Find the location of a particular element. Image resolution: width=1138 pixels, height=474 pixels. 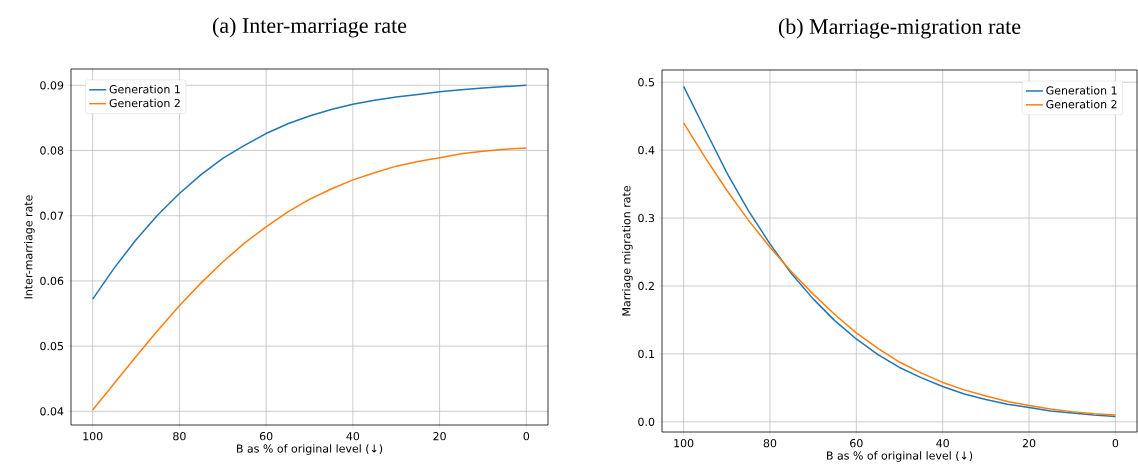

y-tick-label: 0.4 is located at coordinates (646, 150).